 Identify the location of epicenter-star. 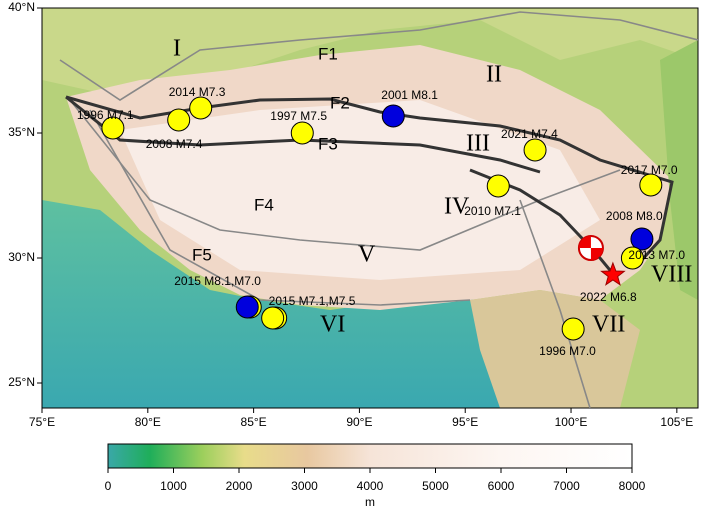
(613, 273).